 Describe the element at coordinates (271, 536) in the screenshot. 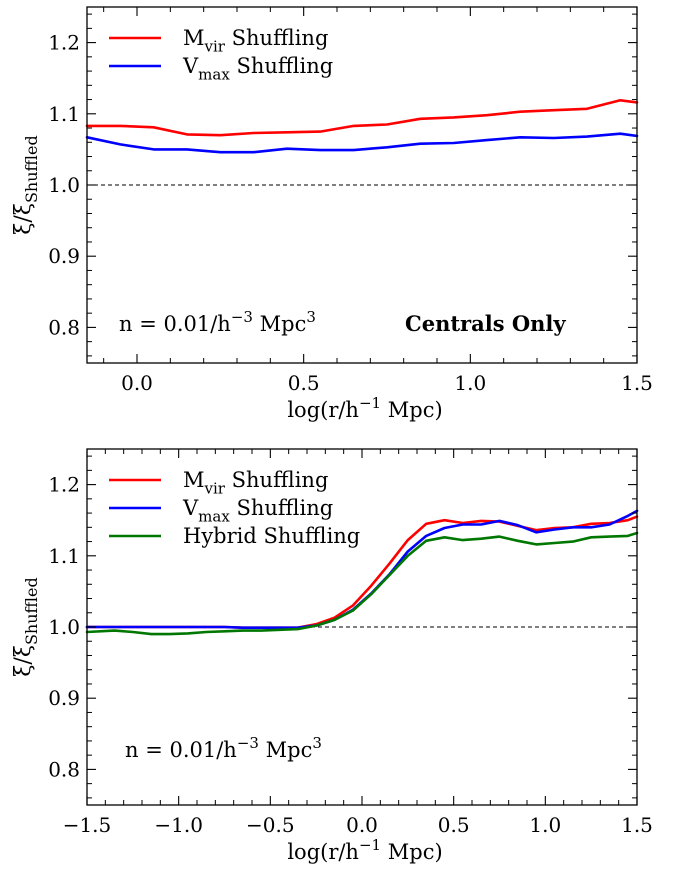

I see `legend-label: Hybrid Shuffling` at that location.